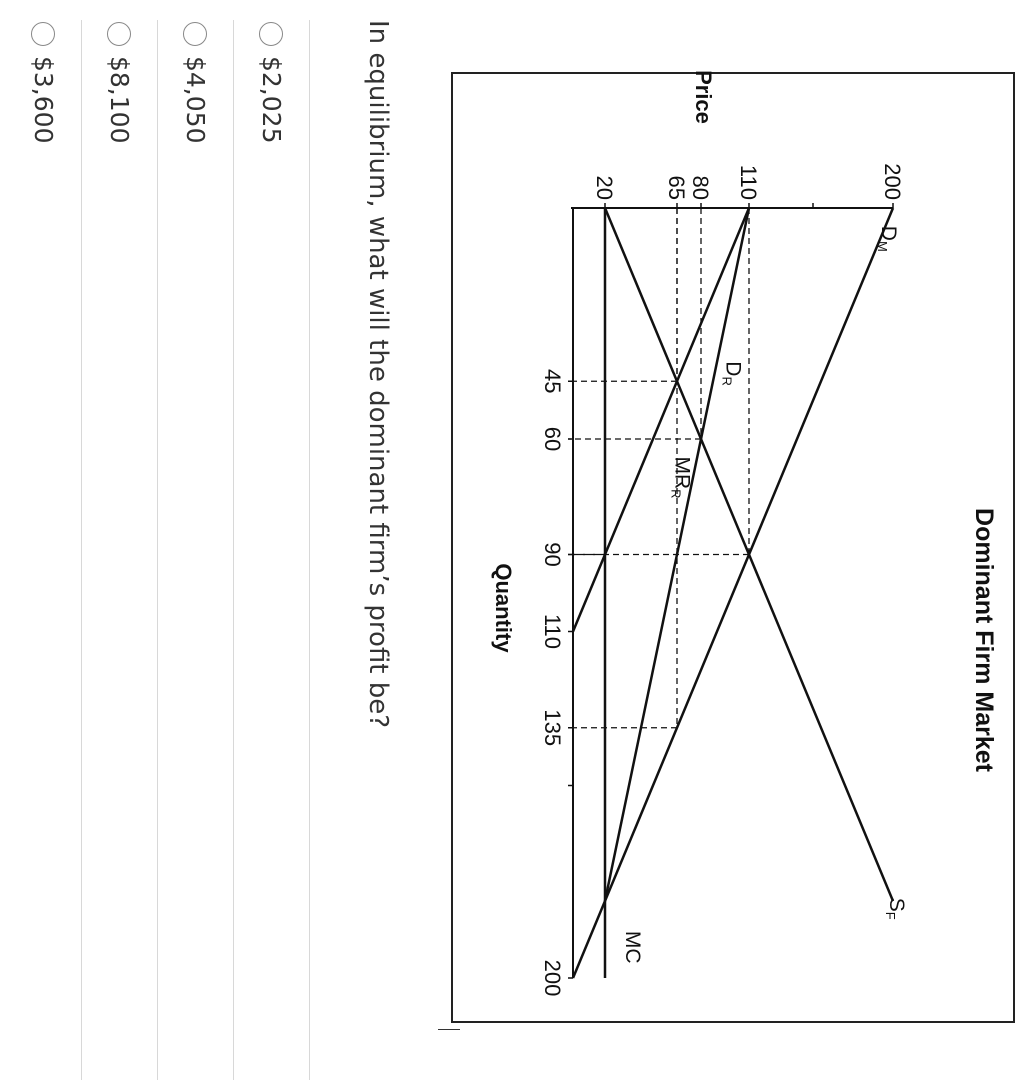 Image resolution: width=1016 pixels, height=1080 pixels. Describe the element at coordinates (119, 100) in the screenshot. I see `answer-option-label: $8,100` at that location.